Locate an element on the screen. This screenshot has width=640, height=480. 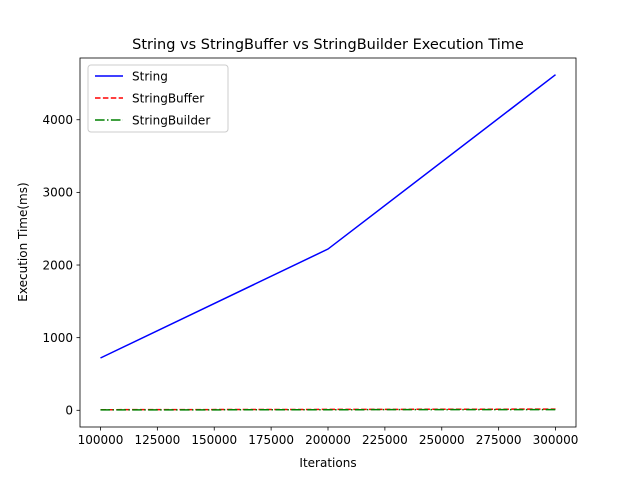
legend-label-stringbuilder: StringBuilder is located at coordinates (171, 121).